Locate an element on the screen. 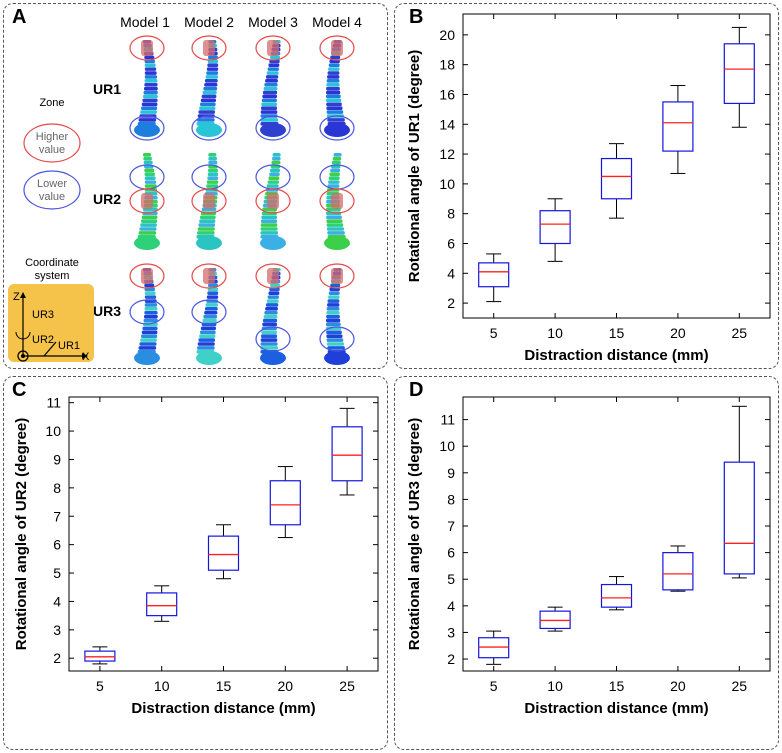  zone-title: Zone is located at coordinates (51, 103).